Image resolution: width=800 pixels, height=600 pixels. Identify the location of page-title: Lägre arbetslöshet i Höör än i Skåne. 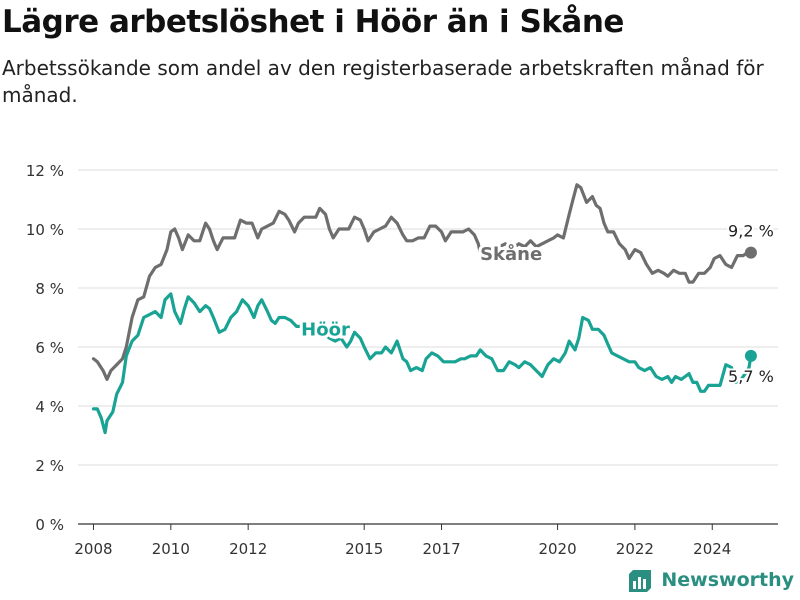
(313, 22).